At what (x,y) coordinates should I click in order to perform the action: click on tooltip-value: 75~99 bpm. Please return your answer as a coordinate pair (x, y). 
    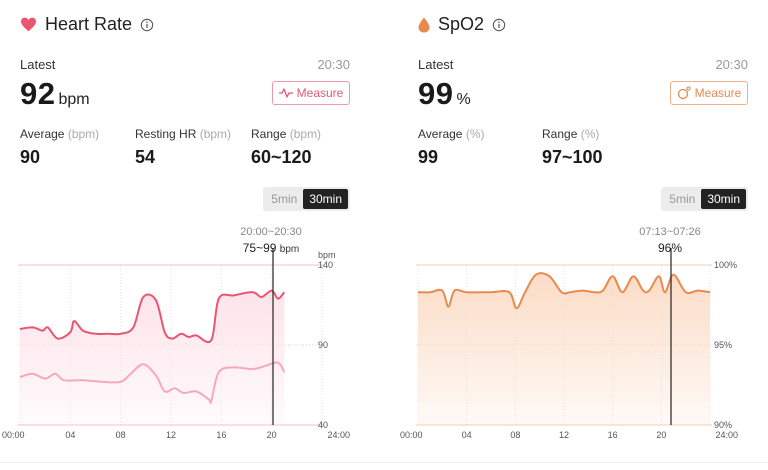
    Looking at the image, I should click on (271, 248).